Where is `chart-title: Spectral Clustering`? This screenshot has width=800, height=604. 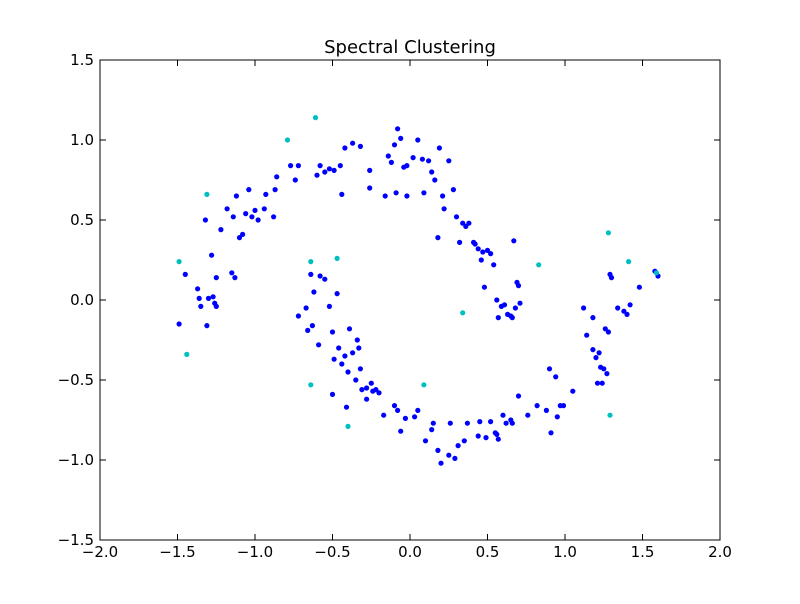 chart-title: Spectral Clustering is located at coordinates (410, 47).